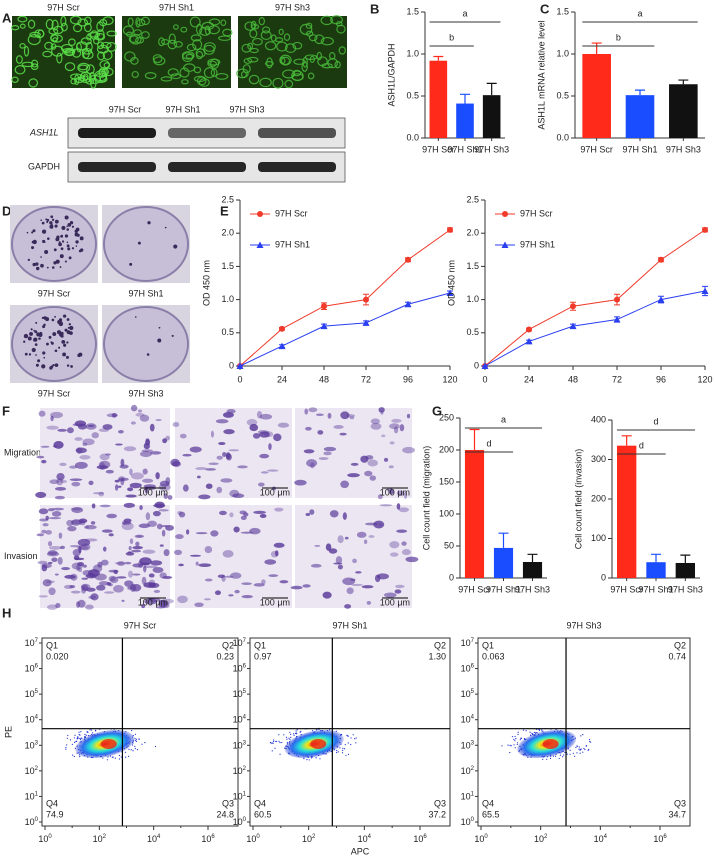 The height and width of the screenshot is (861, 715). Describe the element at coordinates (213, 837) in the screenshot. I see `tick-exponent: 6` at that location.